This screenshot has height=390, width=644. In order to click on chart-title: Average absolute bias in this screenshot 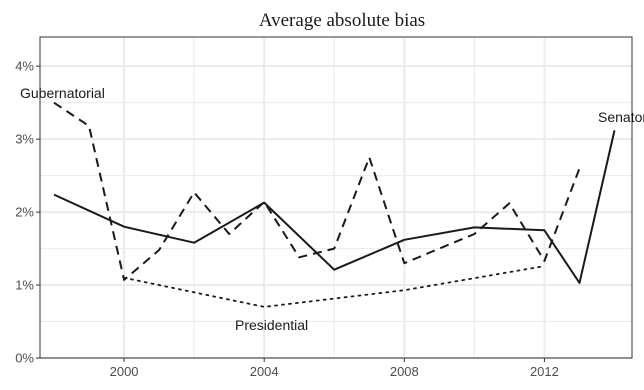, I will do `click(342, 20)`.